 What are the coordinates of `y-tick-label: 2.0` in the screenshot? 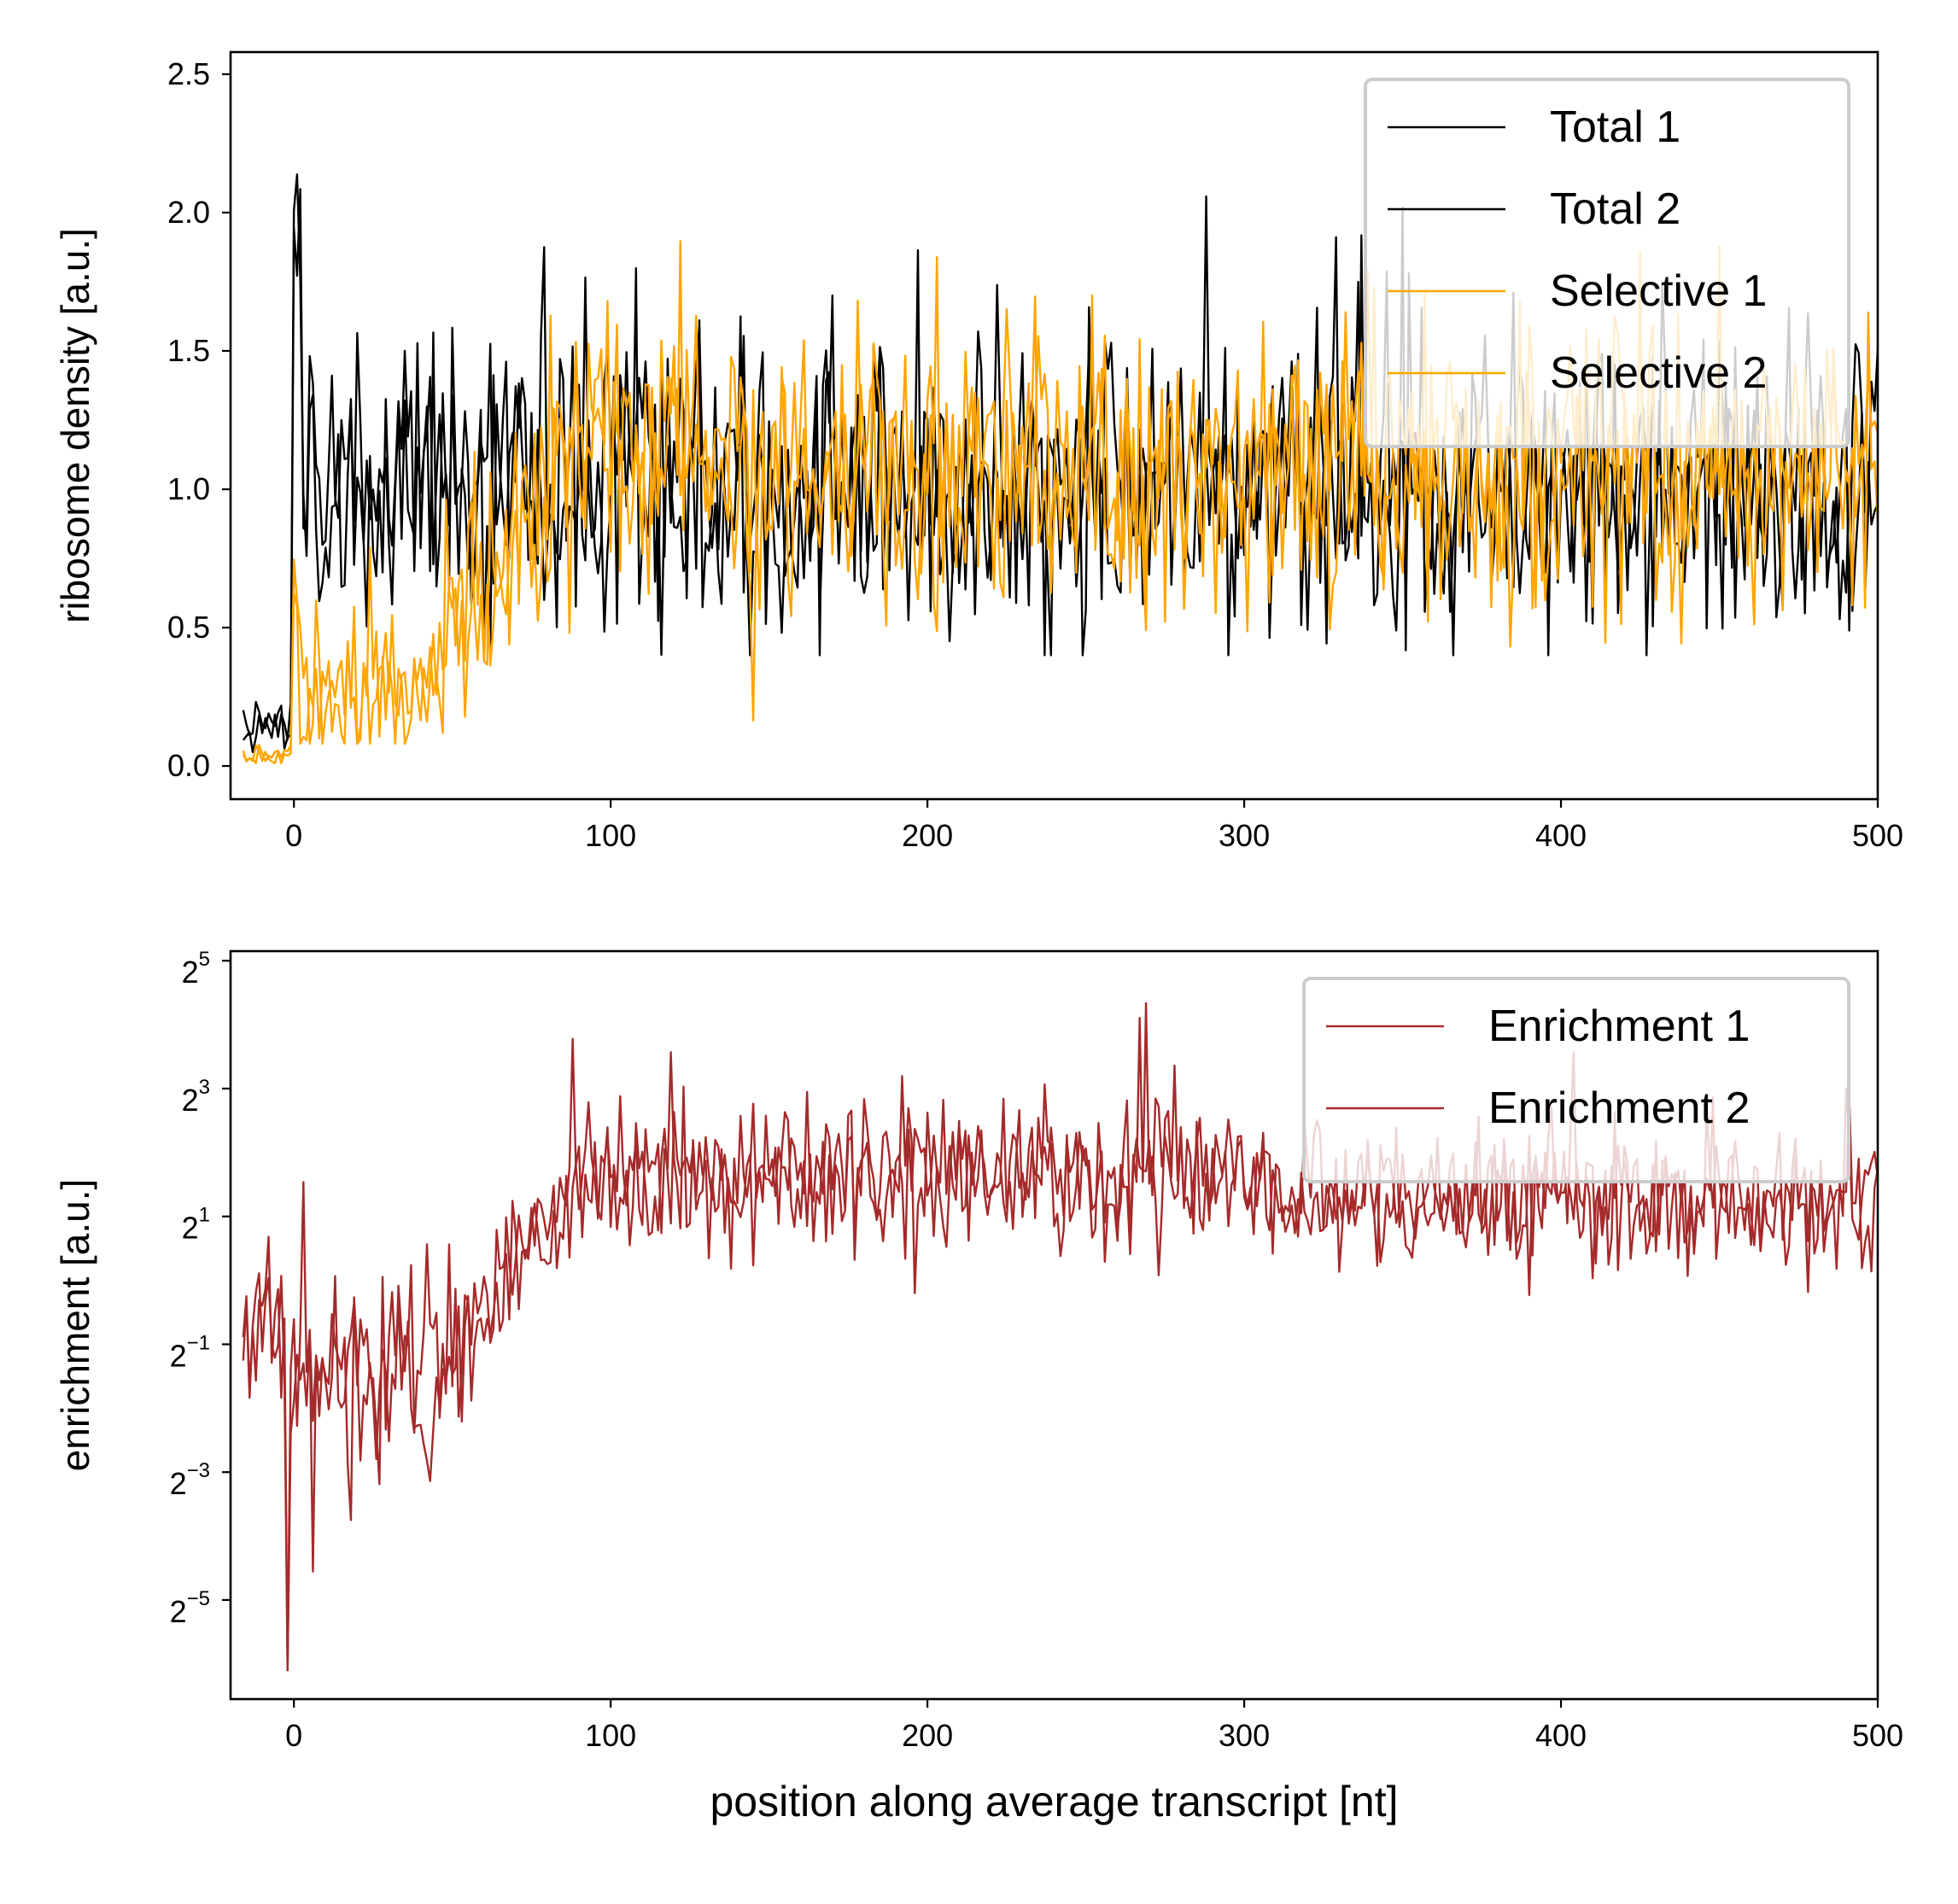 It's located at (188, 212).